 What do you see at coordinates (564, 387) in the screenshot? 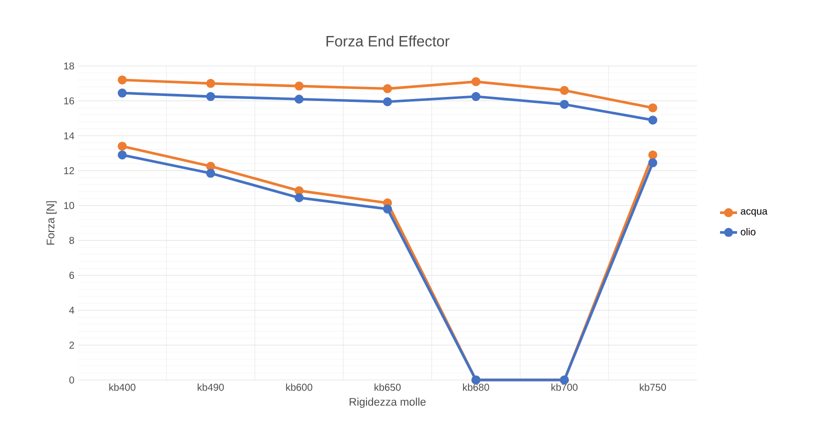
I see `x-tick-label: kb700` at bounding box center [564, 387].